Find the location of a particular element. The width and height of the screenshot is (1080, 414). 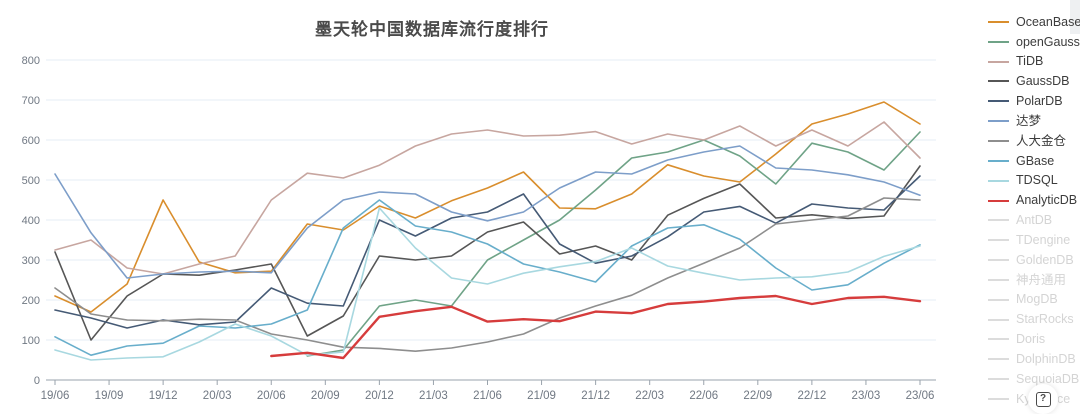

legend-item-AnalyticDB: AnalyticDB is located at coordinates (1034, 201).